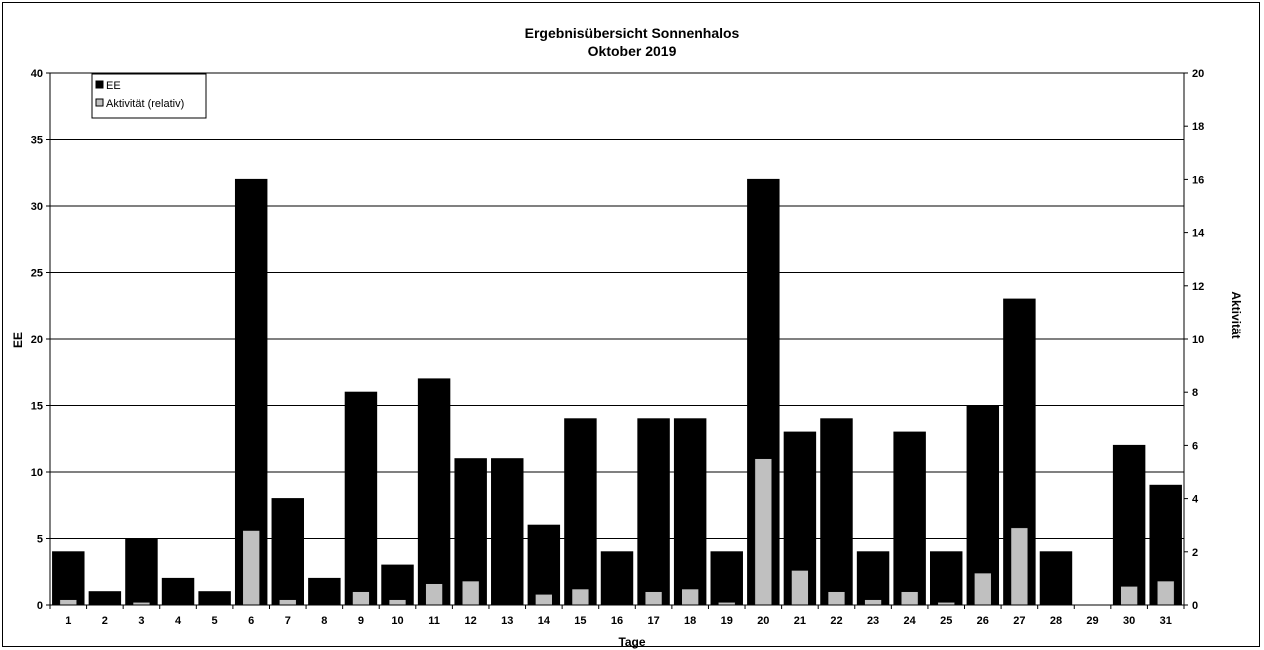 This screenshot has width=1264, height=650. I want to click on x-tick-label: 6, so click(251, 621).